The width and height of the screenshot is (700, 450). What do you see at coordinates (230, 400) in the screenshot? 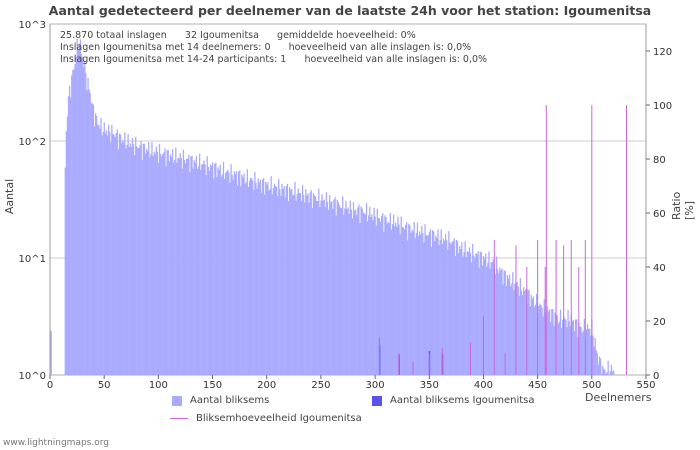
I see `legend-label-total: Aantal bliksems` at bounding box center [230, 400].